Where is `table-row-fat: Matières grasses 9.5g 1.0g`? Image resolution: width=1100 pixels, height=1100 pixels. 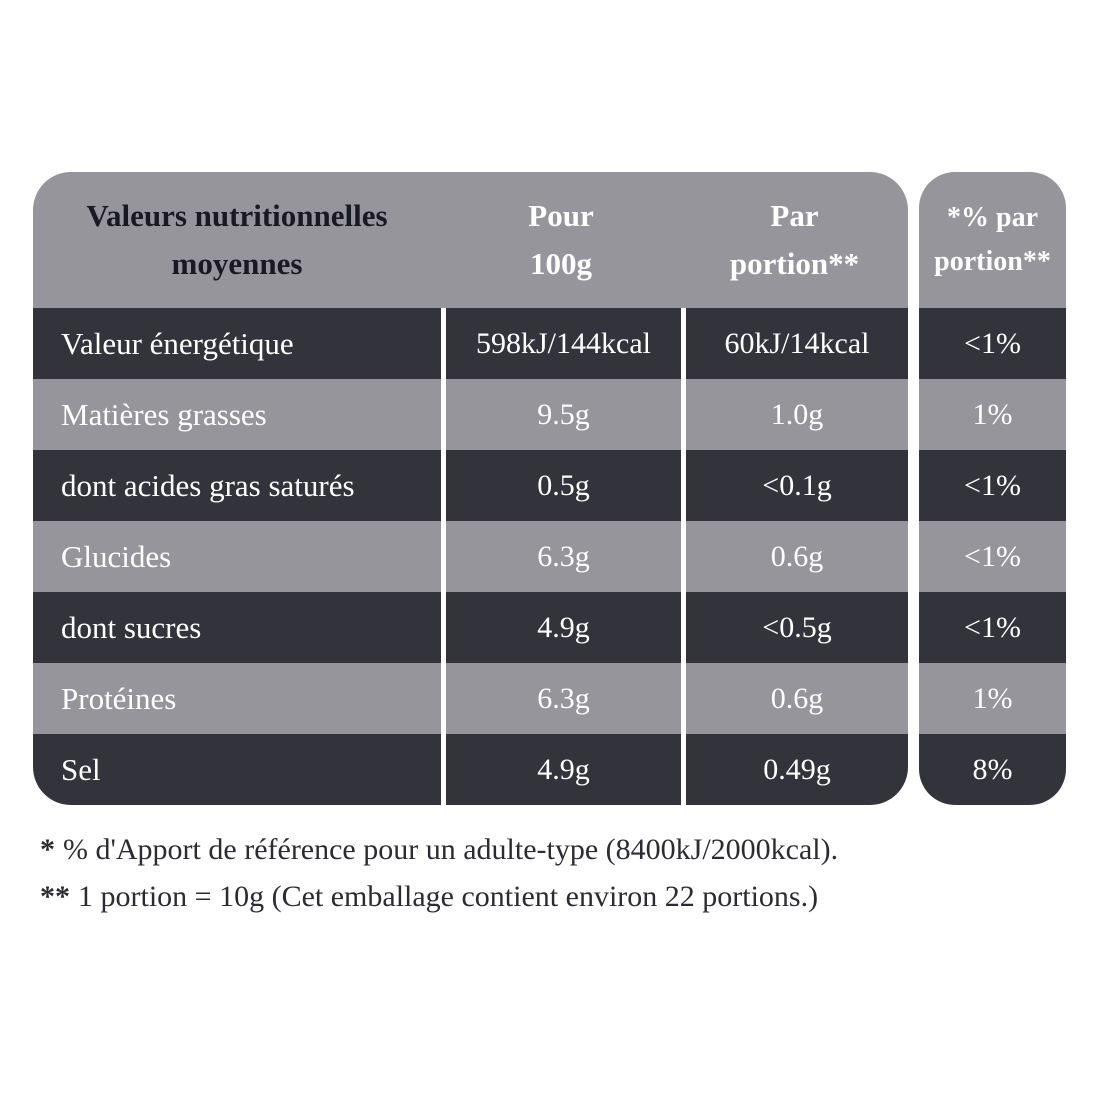
table-row-fat: Matières grasses 9.5g 1.0g is located at coordinates (470, 414).